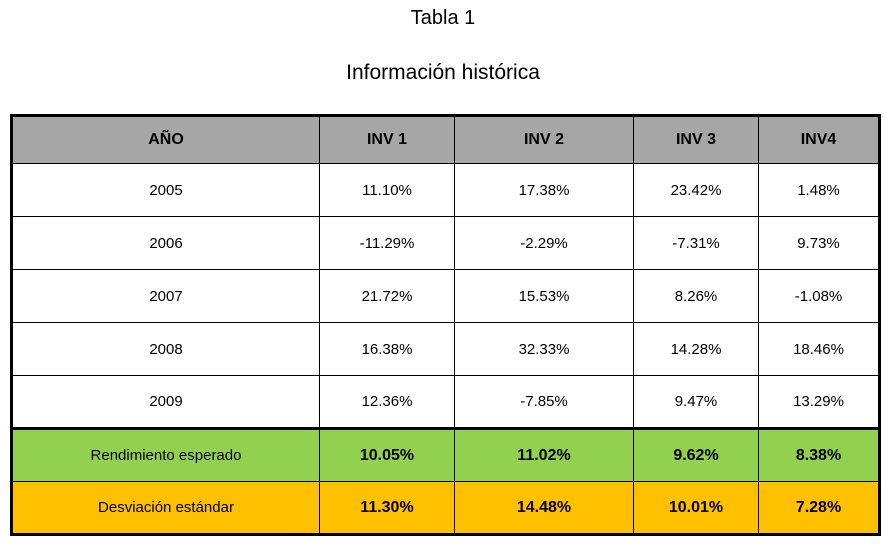  Describe the element at coordinates (696, 139) in the screenshot. I see `column-header-inv3: INV 3` at that location.